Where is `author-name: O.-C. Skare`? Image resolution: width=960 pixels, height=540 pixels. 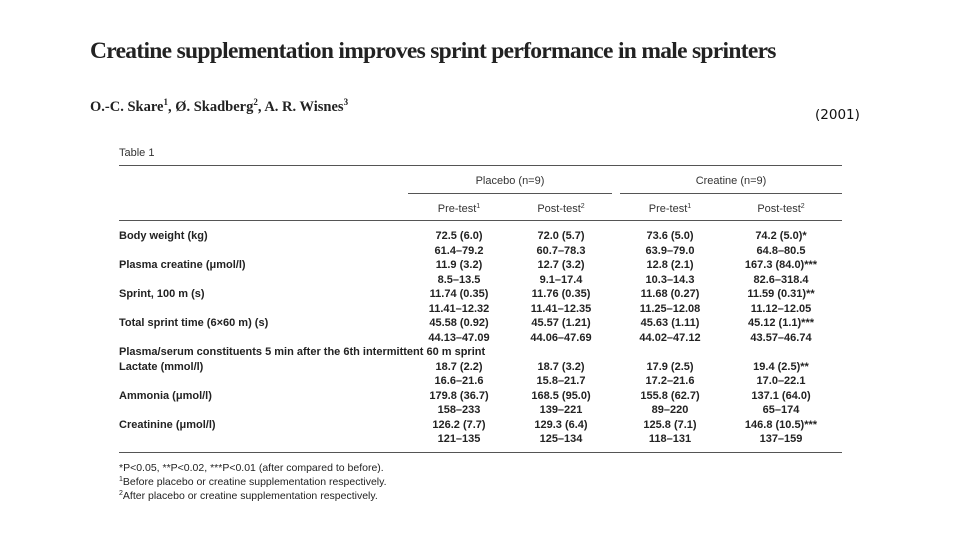 author-name: O.-C. Skare is located at coordinates (127, 107).